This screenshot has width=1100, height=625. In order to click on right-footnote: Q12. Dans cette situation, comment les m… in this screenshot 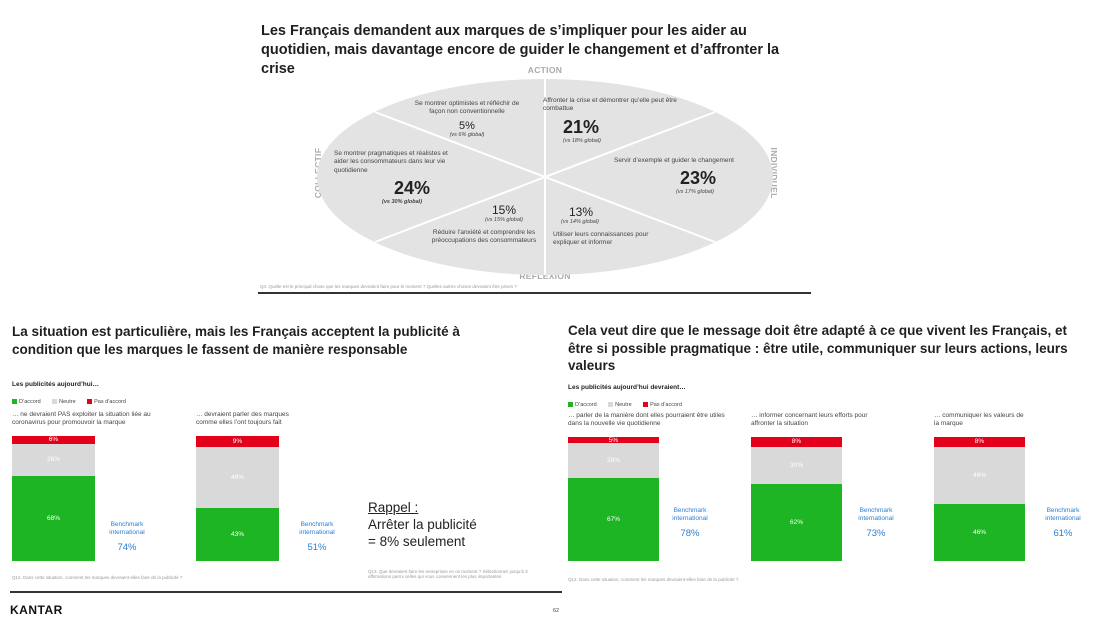, I will do `click(653, 579)`.